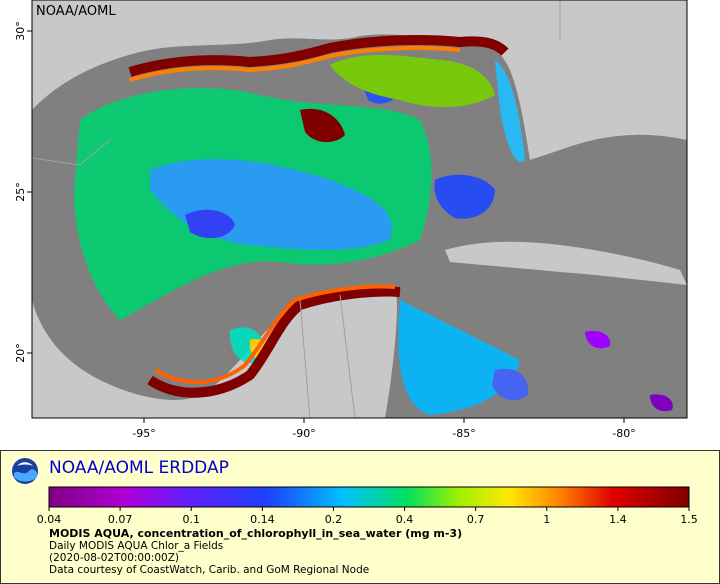  Describe the element at coordinates (20, 31) in the screenshot. I see `lat-tick-30: 30°` at that location.